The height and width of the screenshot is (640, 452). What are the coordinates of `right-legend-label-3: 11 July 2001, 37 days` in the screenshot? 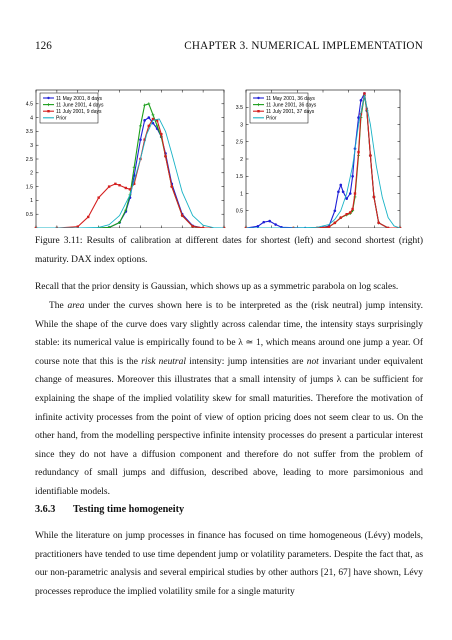 It's located at (290, 112).